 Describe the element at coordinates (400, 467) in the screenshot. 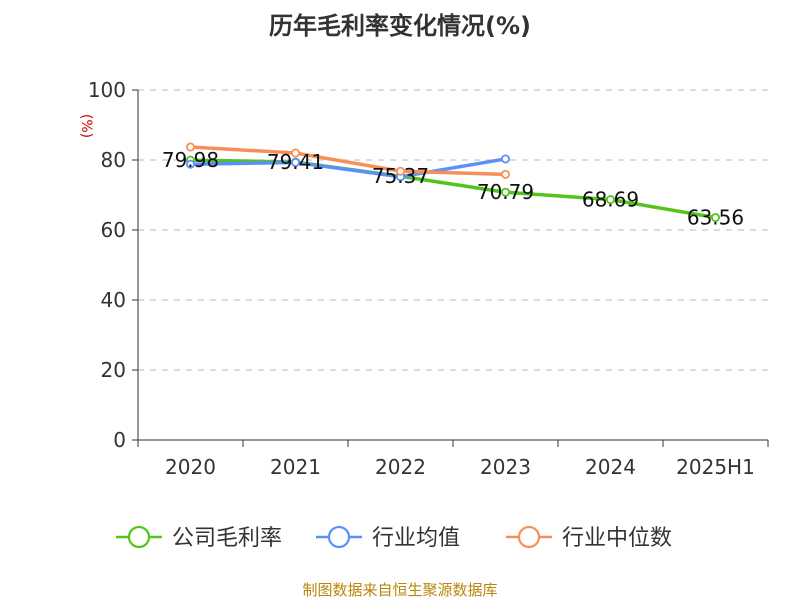

I see `x-tick-label: 2022` at that location.